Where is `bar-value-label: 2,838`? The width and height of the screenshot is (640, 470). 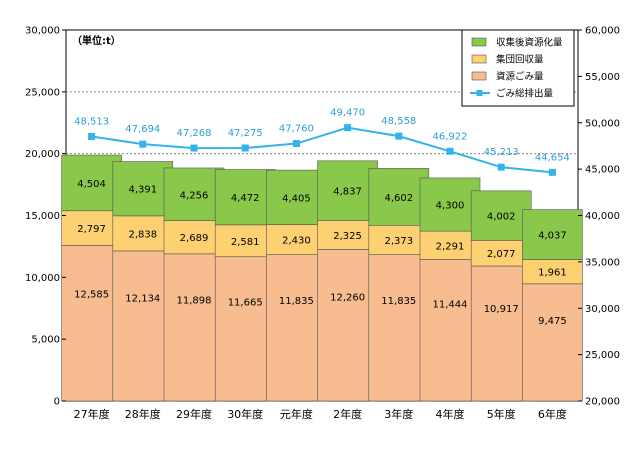
bar-value-label: 2,838 is located at coordinates (142, 234).